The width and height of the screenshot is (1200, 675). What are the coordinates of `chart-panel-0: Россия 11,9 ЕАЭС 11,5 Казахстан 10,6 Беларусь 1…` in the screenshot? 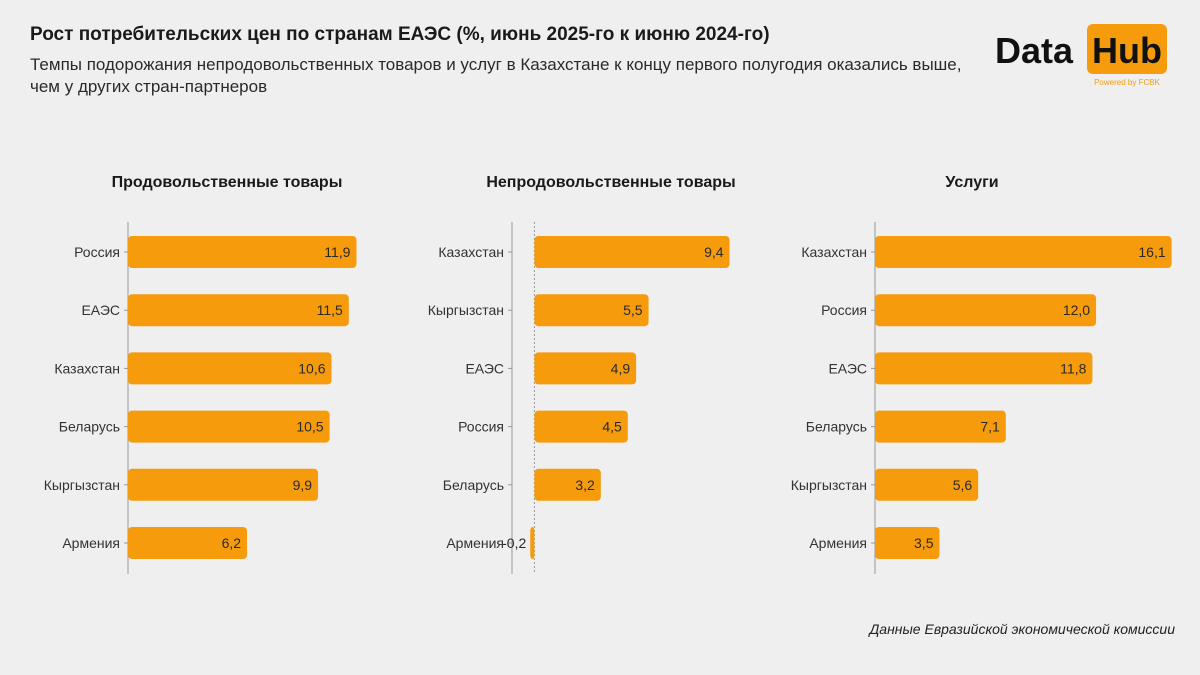 It's located at (200, 398).